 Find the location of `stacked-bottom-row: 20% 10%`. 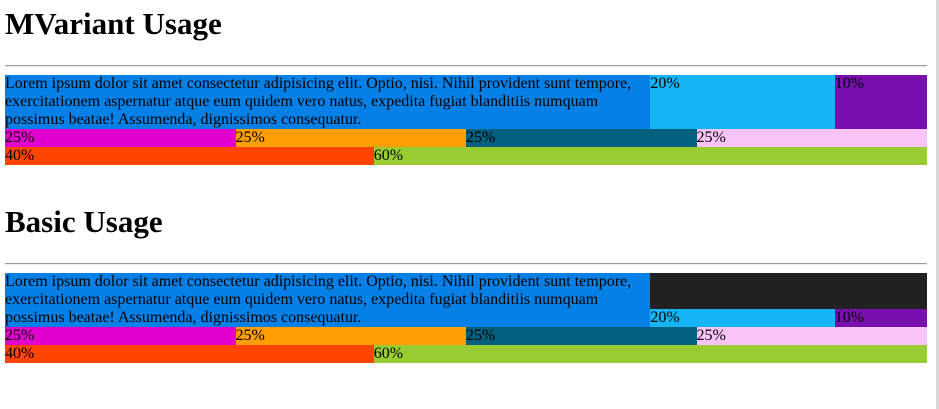

stacked-bottom-row: 20% 10% is located at coordinates (788, 318).